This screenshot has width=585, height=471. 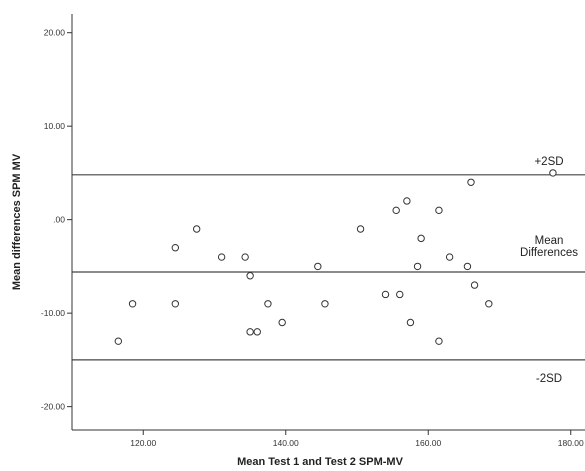 I want to click on y-tick-label: 20.00, so click(x=55, y=33).